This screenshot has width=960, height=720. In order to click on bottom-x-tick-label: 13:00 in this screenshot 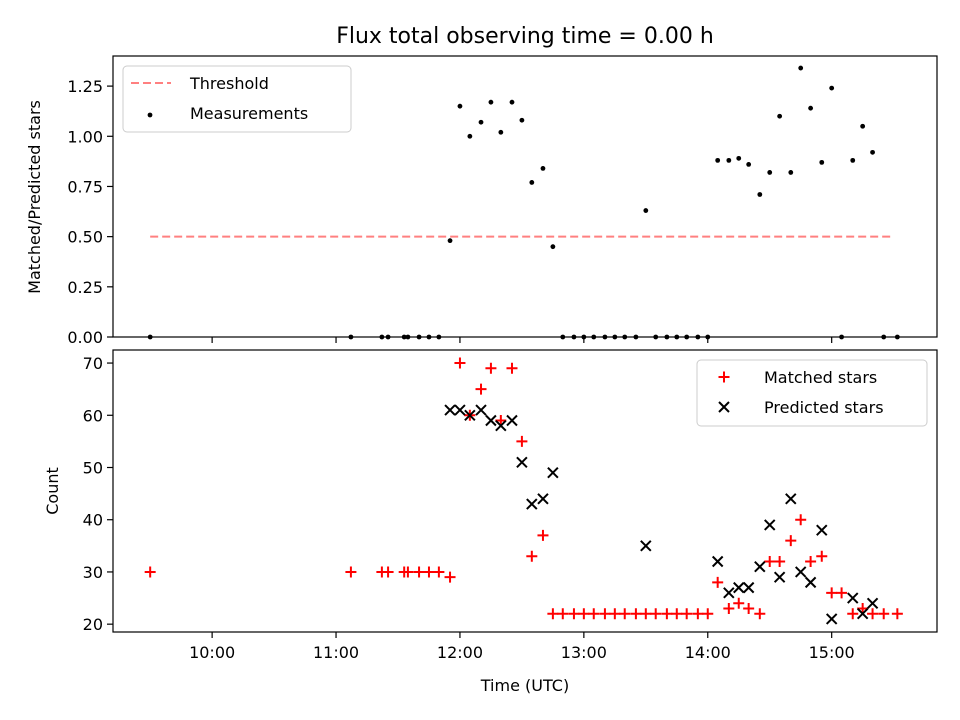, I will do `click(584, 652)`.